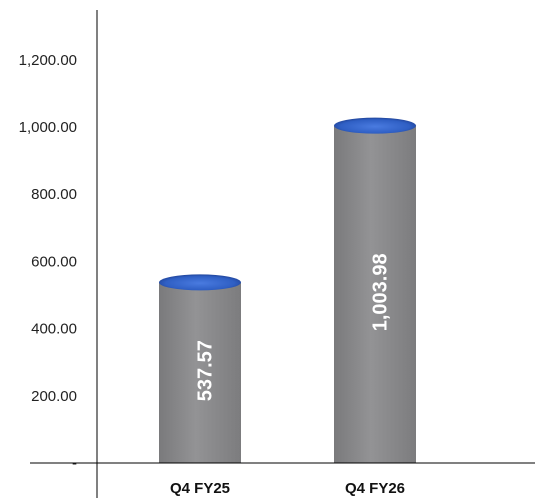 This screenshot has width=535, height=498. I want to click on y-tick-label: 400.00, so click(54, 329).